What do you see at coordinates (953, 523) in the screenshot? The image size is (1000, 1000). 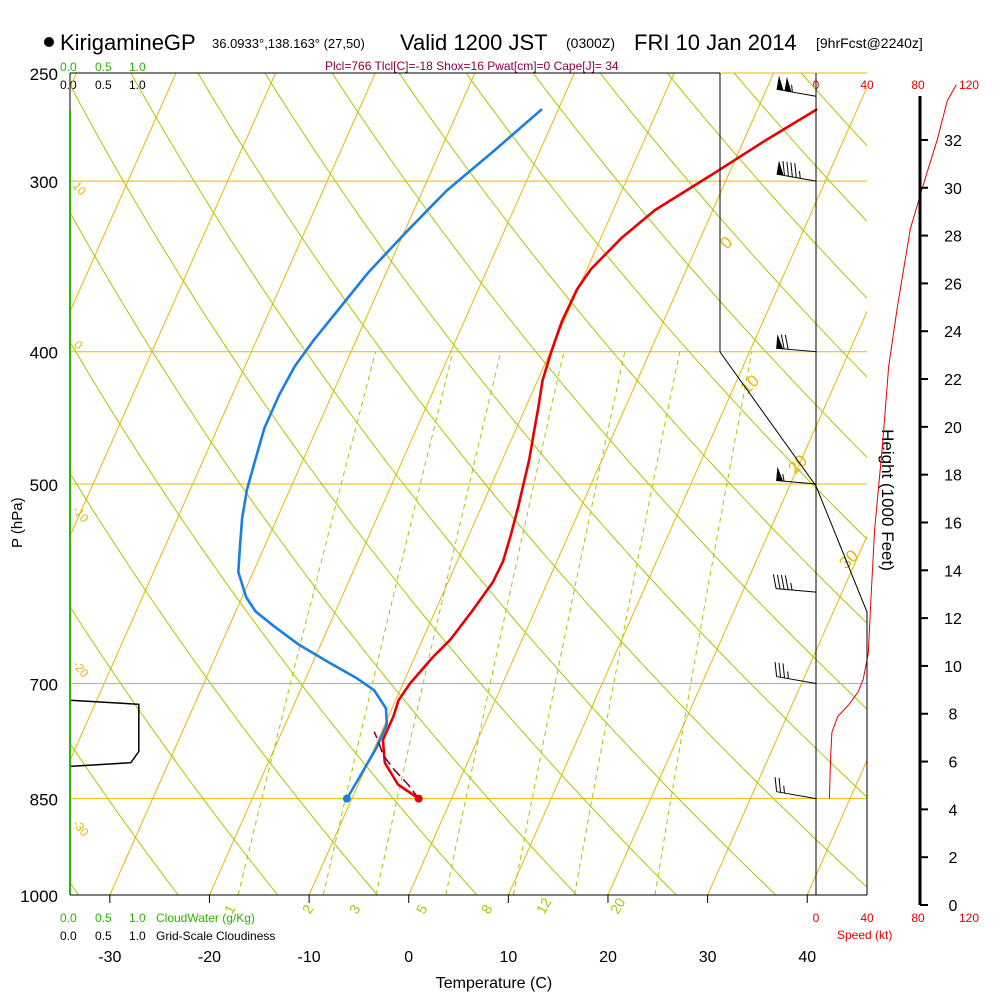 I see `height-tick-label: 16` at bounding box center [953, 523].